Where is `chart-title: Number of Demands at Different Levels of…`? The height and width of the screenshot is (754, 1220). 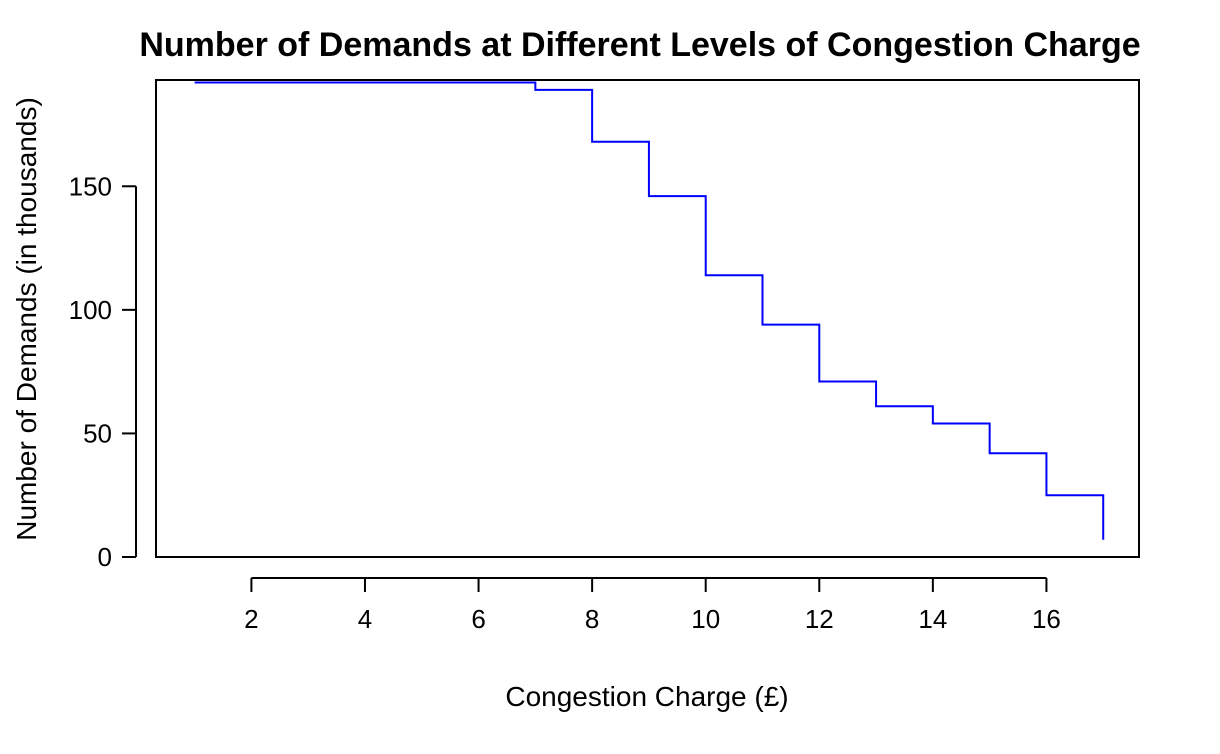
chart-title: Number of Demands at Different Levels of… is located at coordinates (639, 45).